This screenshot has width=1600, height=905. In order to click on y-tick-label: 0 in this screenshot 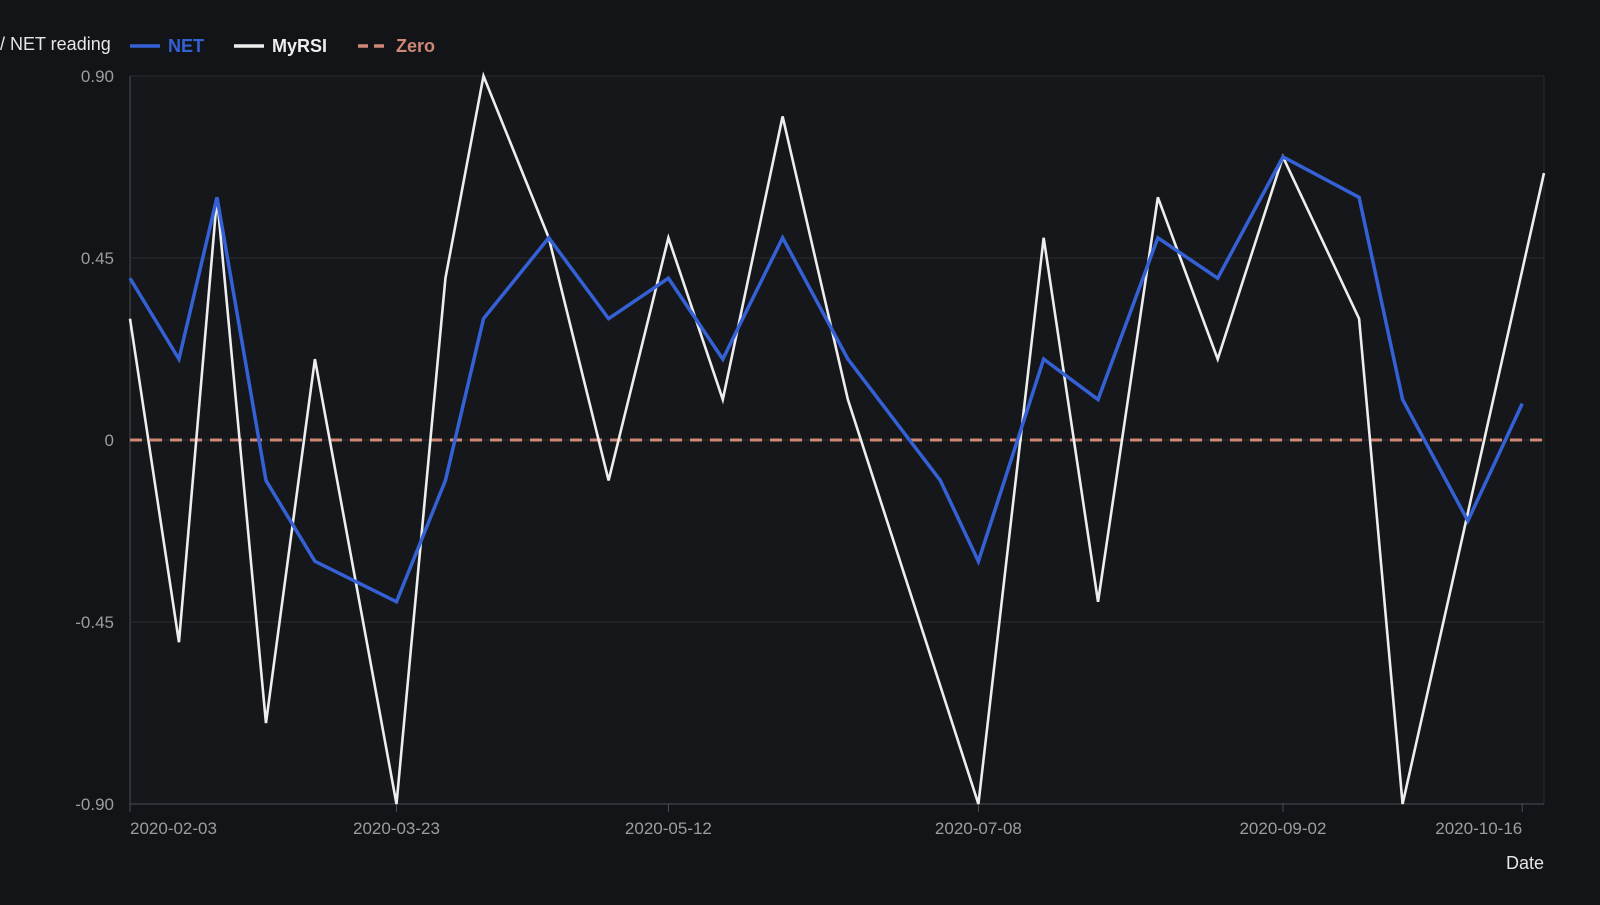, I will do `click(109, 440)`.